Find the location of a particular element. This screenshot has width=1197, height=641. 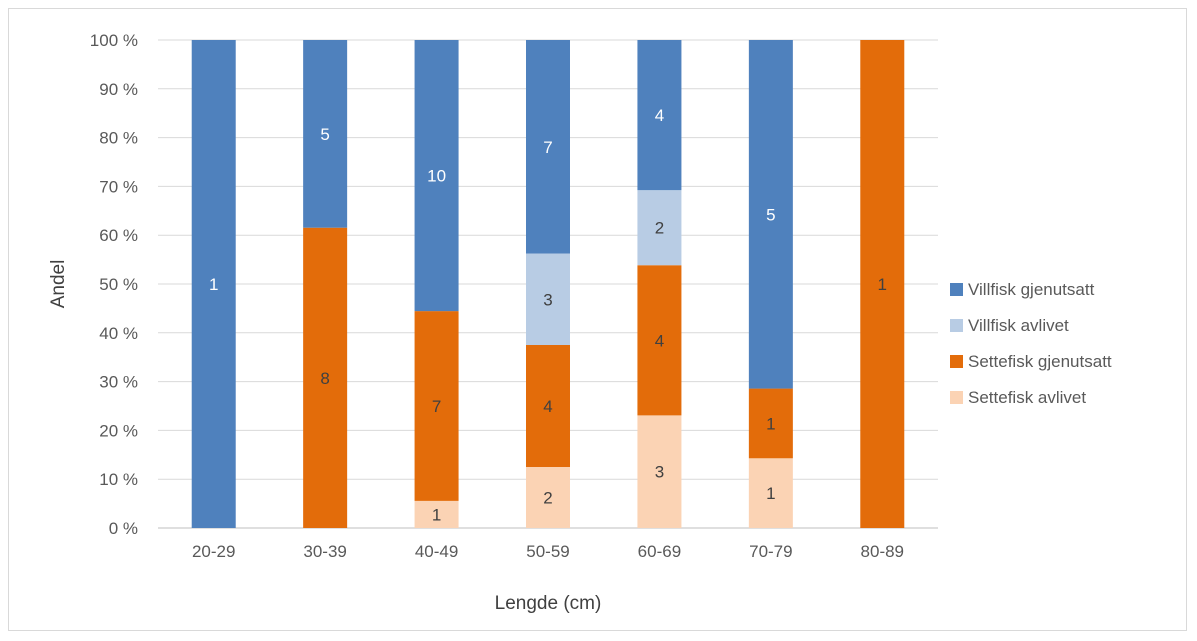

y-axis-label: Andel is located at coordinates (58, 284).